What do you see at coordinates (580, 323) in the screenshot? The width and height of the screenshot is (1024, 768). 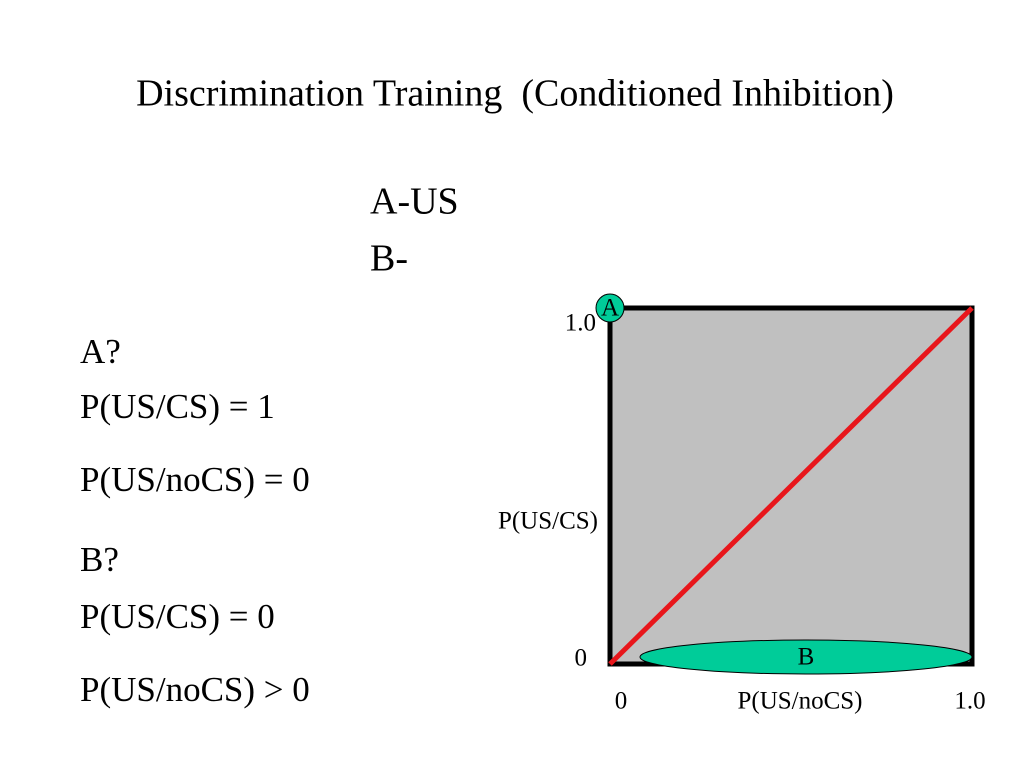 I see `y-tick-label: 1.0` at bounding box center [580, 323].